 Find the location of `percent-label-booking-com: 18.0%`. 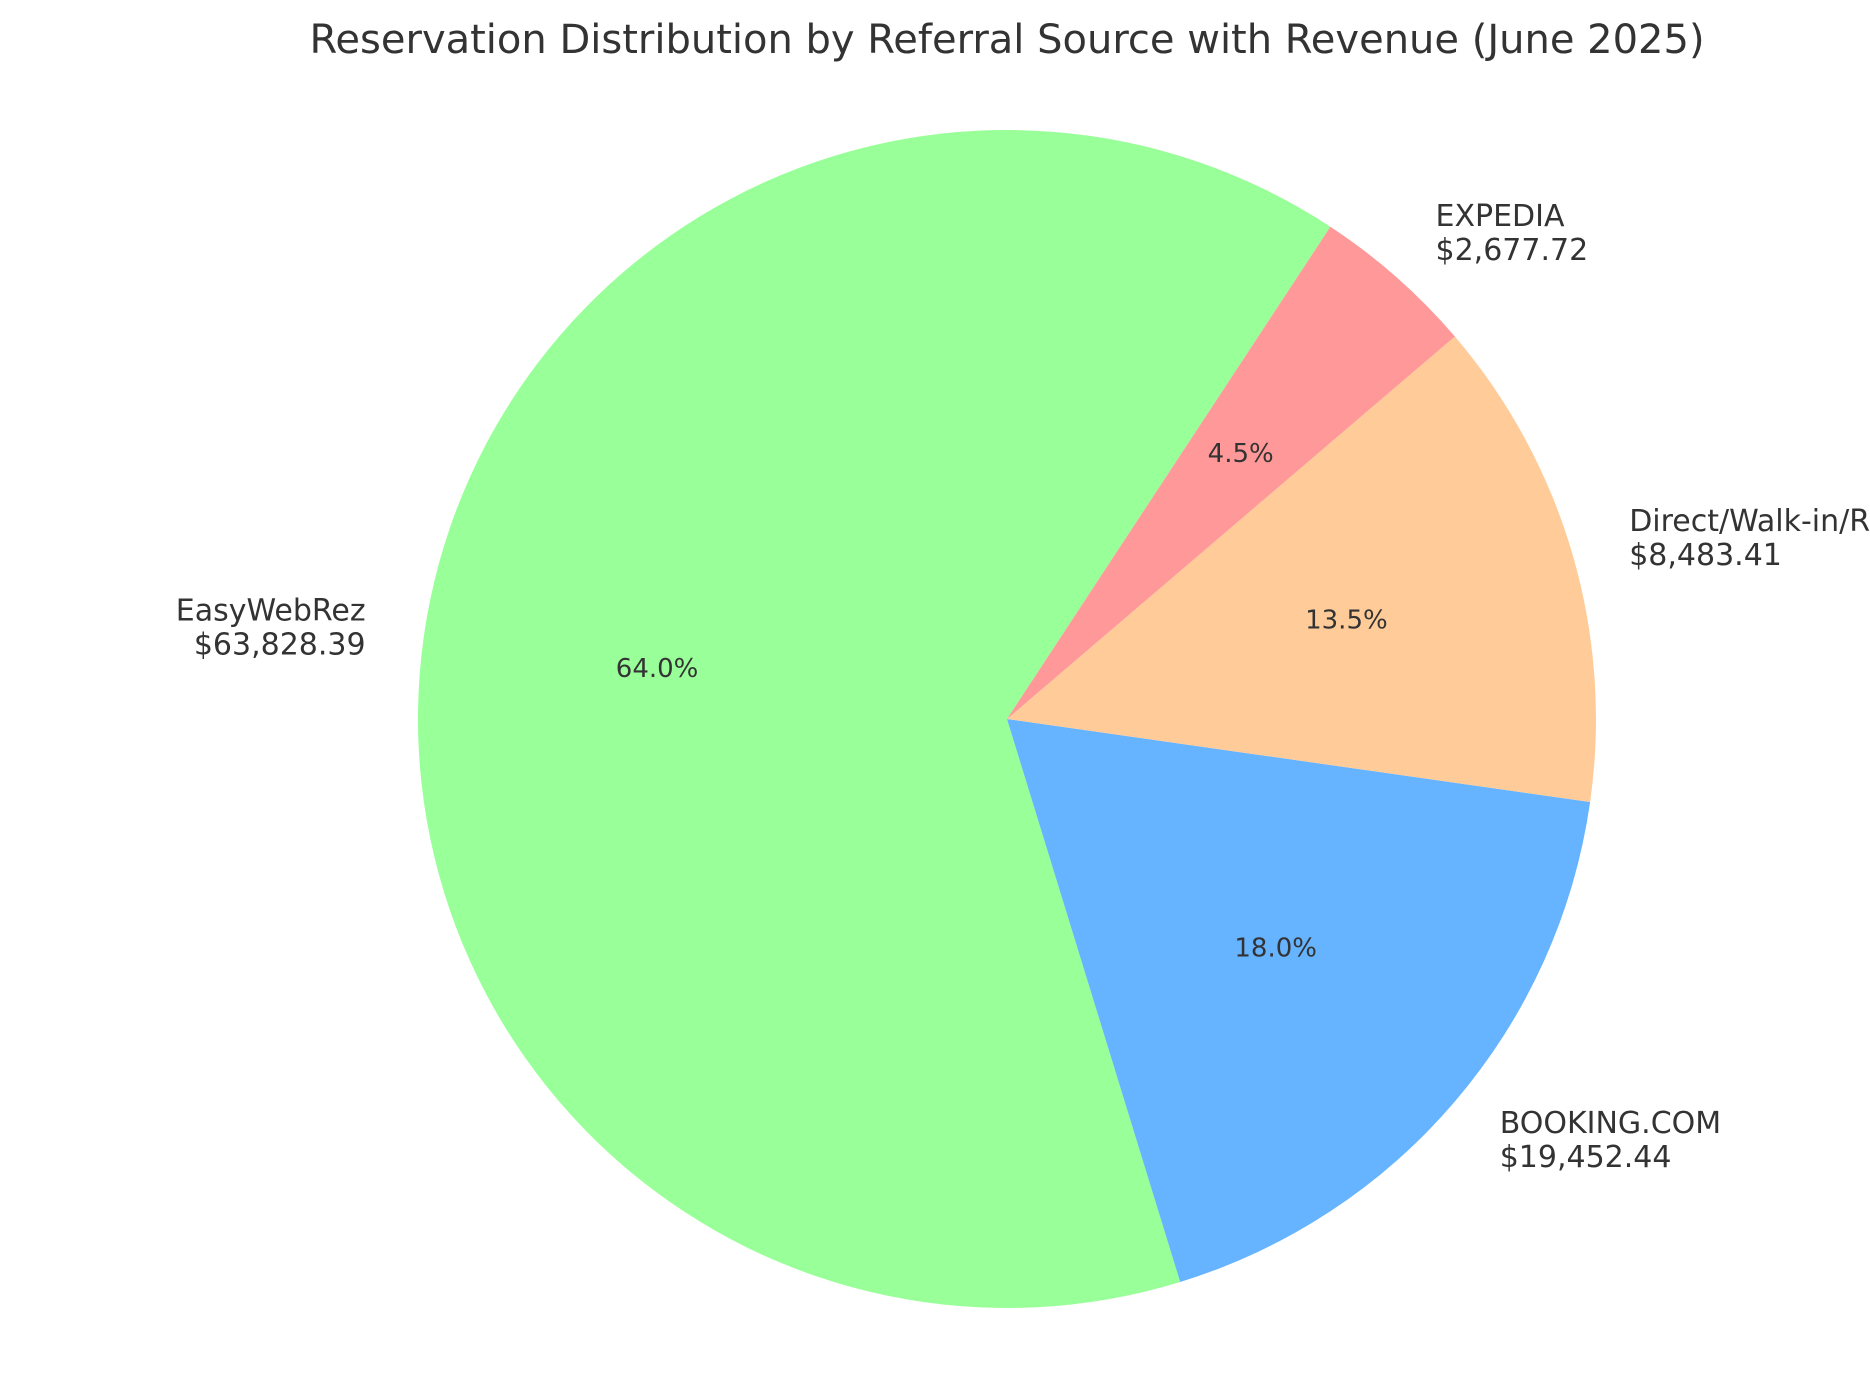

percent-label-booking-com: 18.0% is located at coordinates (1275, 949).